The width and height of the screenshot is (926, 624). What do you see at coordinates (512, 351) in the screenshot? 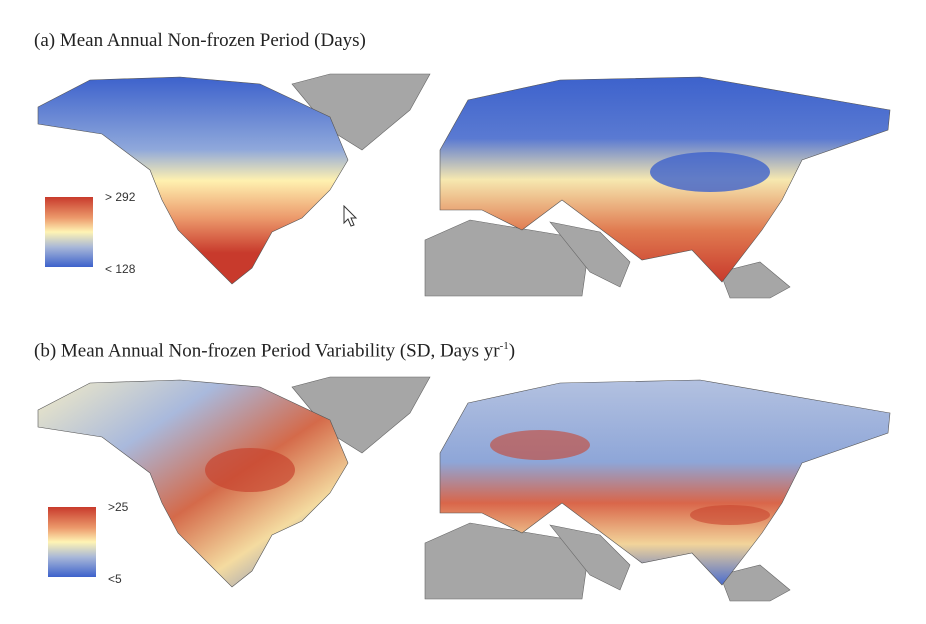
I see `panel-b-title-end: )` at bounding box center [512, 351].